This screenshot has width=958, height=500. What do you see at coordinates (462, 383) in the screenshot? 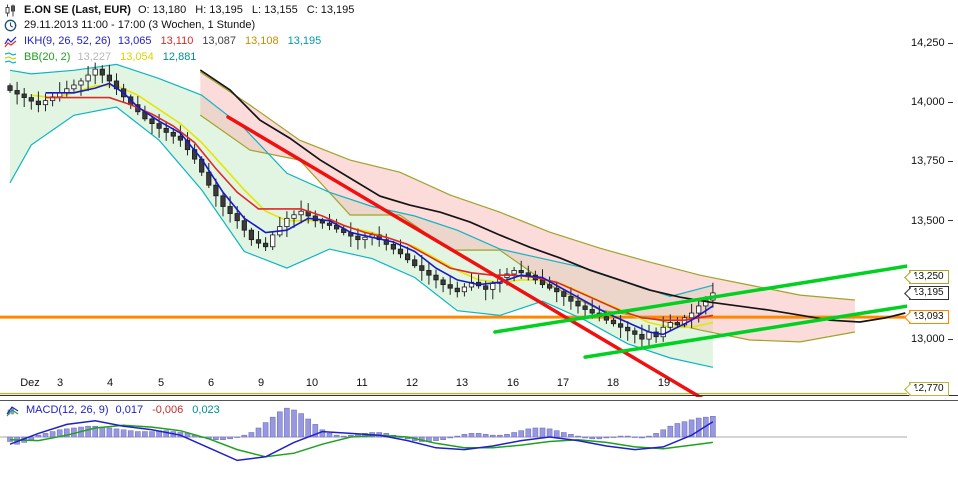
I see `x-axis-label: 13` at bounding box center [462, 383].